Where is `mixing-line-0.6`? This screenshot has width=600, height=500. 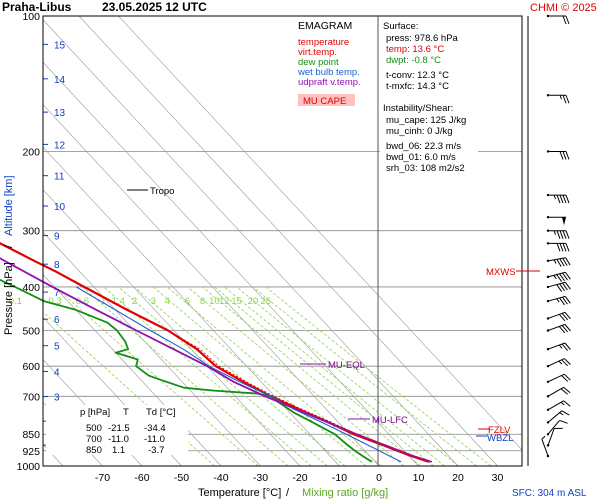
mixing-line-0.6 is located at coordinates (185, 376).